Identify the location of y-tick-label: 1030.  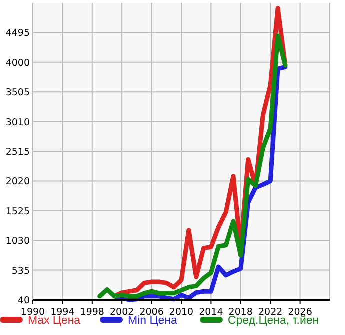
(18, 242).